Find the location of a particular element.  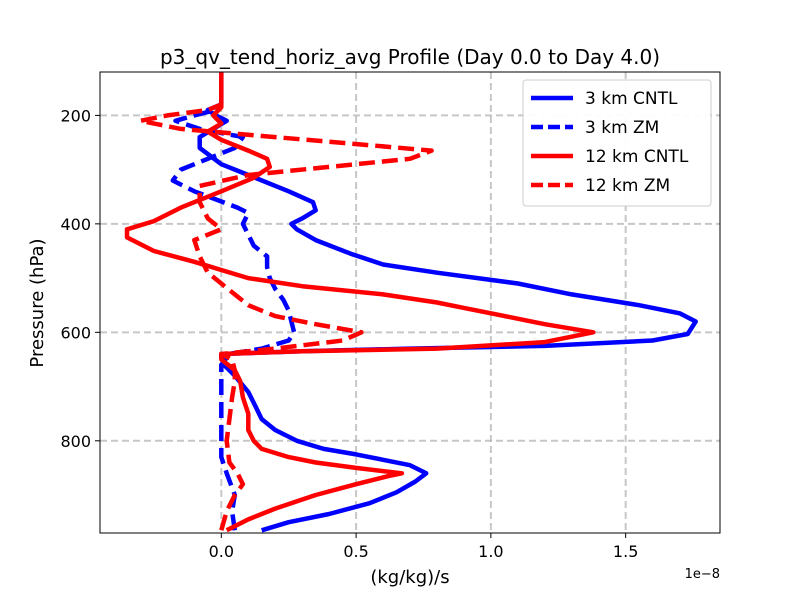

legend-label-0: 3 km CNTL is located at coordinates (631, 99).